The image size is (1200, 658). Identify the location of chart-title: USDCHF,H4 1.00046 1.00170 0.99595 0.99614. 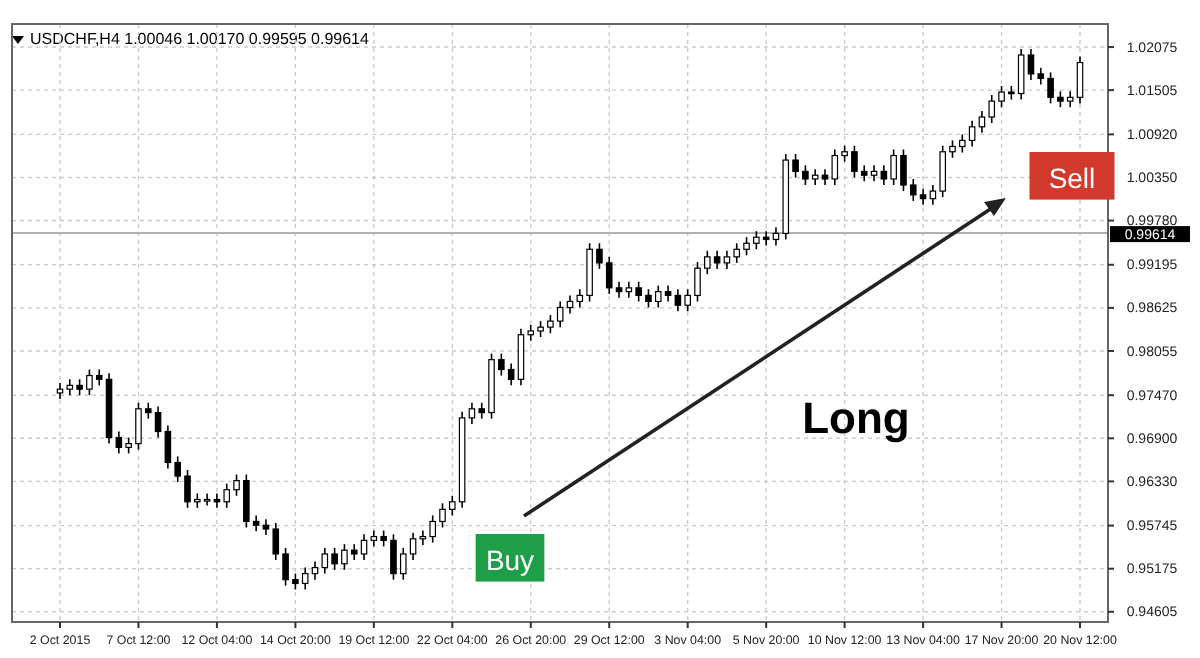
(200, 39).